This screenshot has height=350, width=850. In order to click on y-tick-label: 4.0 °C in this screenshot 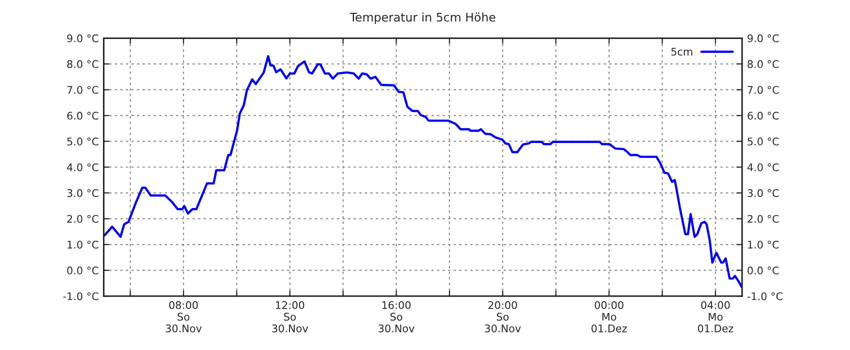, I will do `click(82, 167)`.